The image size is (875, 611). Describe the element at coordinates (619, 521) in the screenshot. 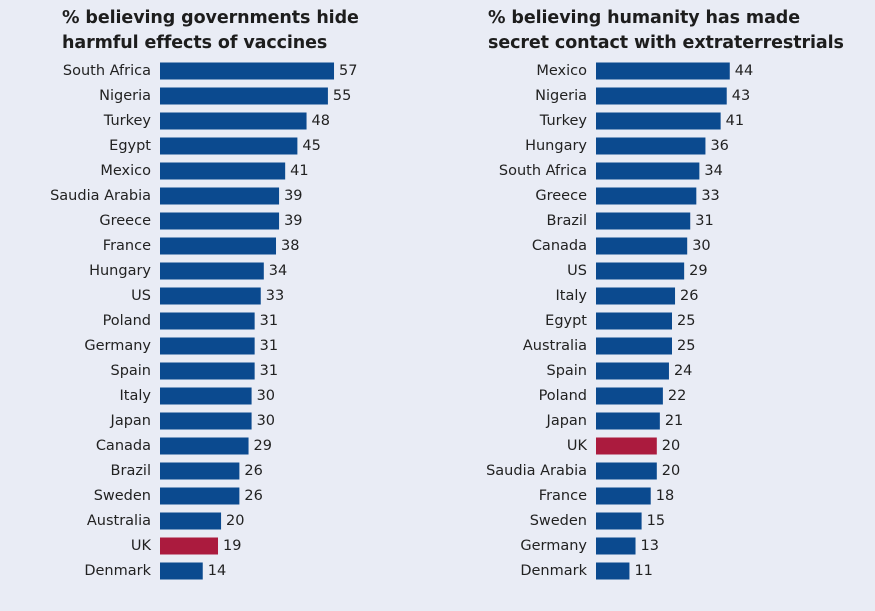

I see `bar-extraterrestrials-sweden` at that location.